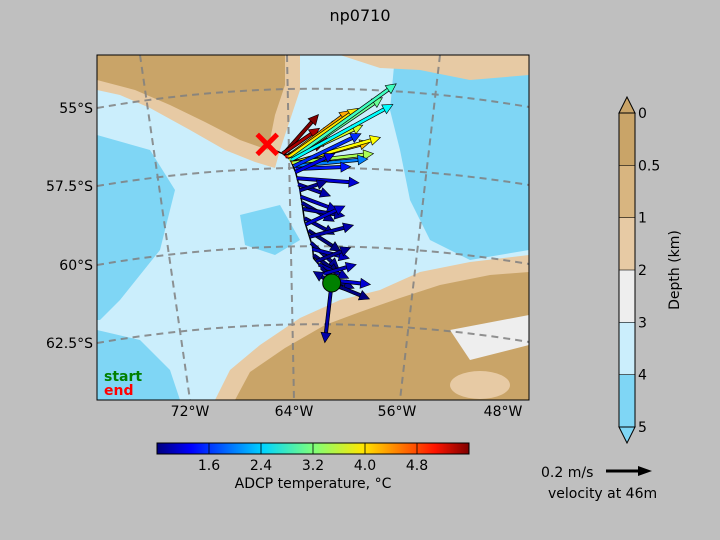 This screenshot has height=540, width=720. What do you see at coordinates (138, 365) in the screenshot?
I see `deep-ocean-west-south` at bounding box center [138, 365].